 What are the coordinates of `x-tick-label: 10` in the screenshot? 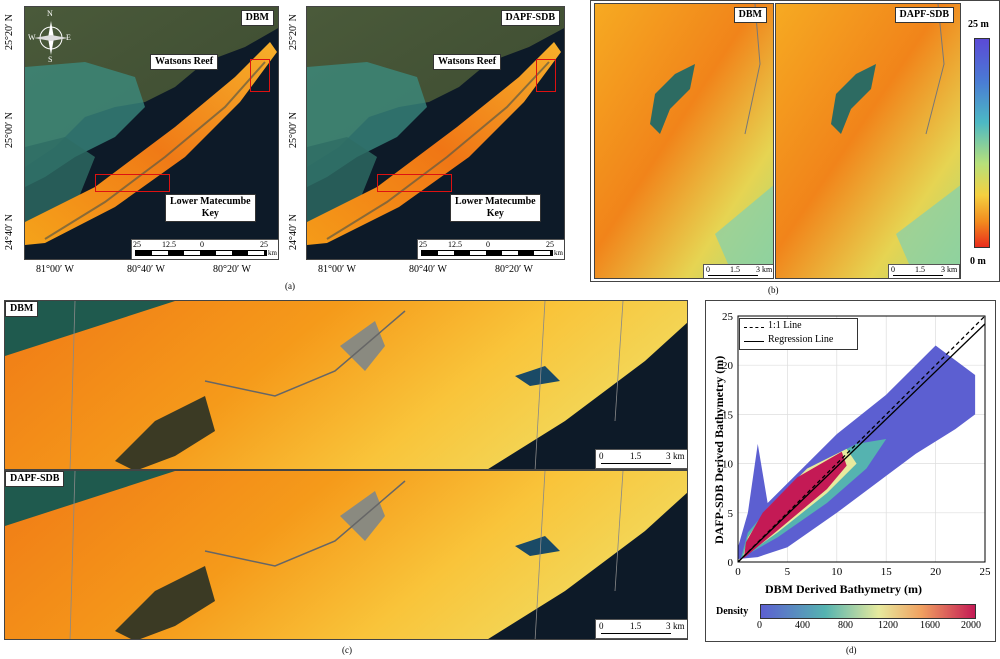 It's located at (837, 572).